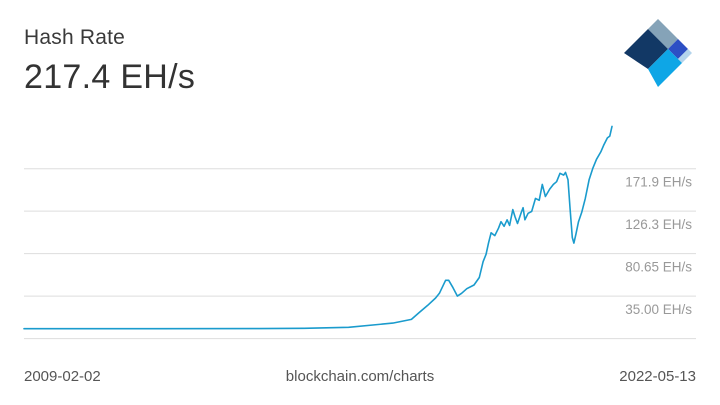 This screenshot has width=720, height=405. I want to click on y-tick-label: 171.9 EH/s, so click(658, 182).